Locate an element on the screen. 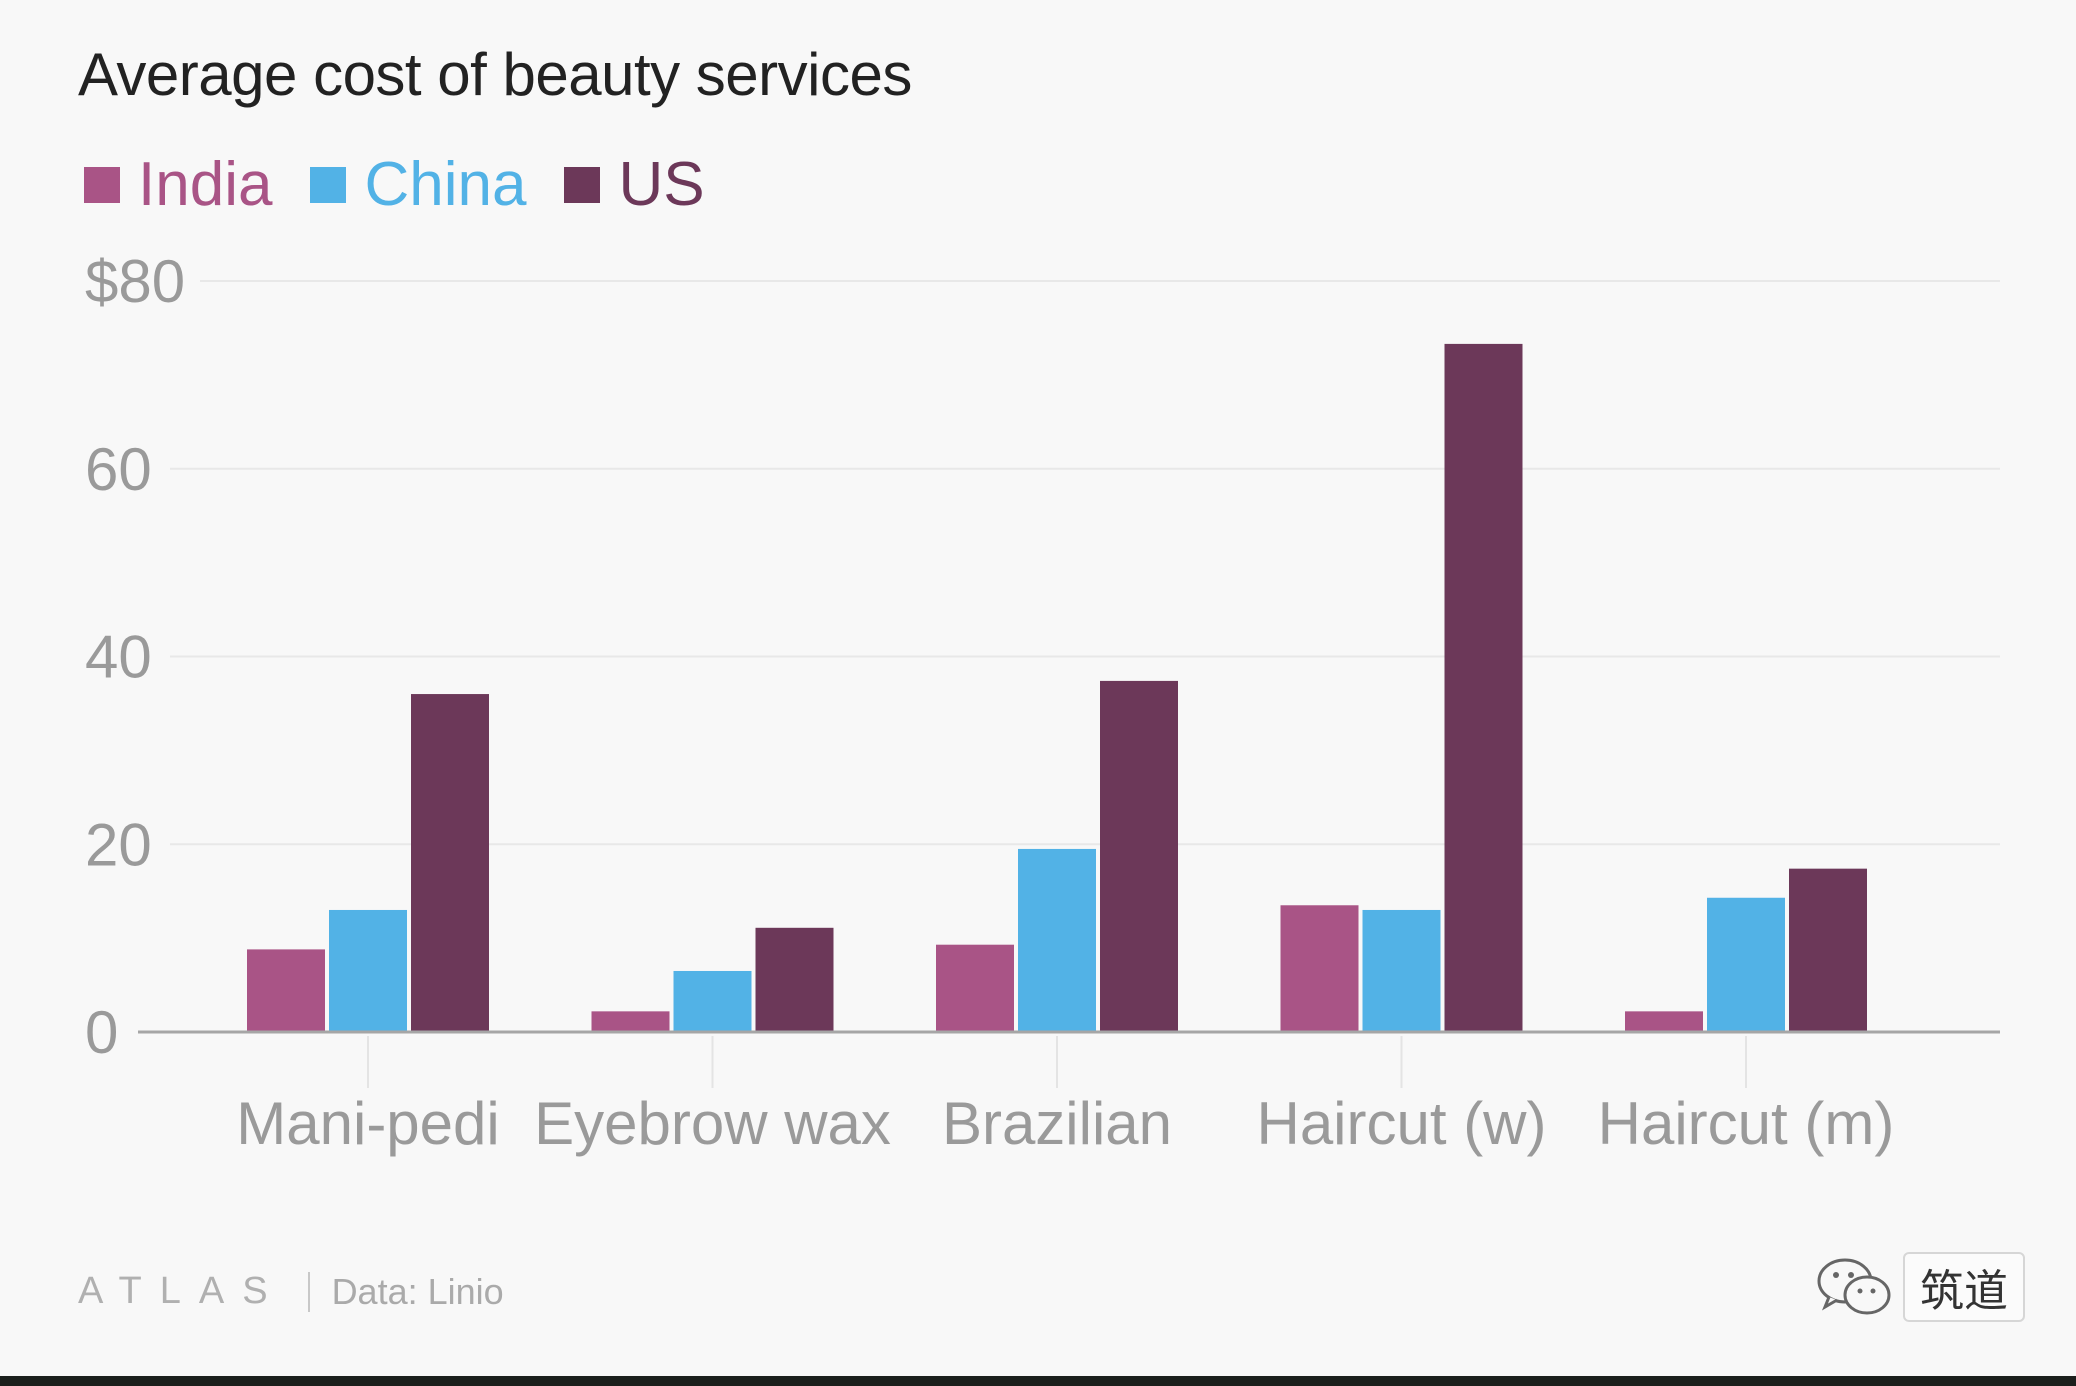 This screenshot has width=2076, height=1386. y-axis-ticks: 0 20 40 60 $80 is located at coordinates (135, 657).